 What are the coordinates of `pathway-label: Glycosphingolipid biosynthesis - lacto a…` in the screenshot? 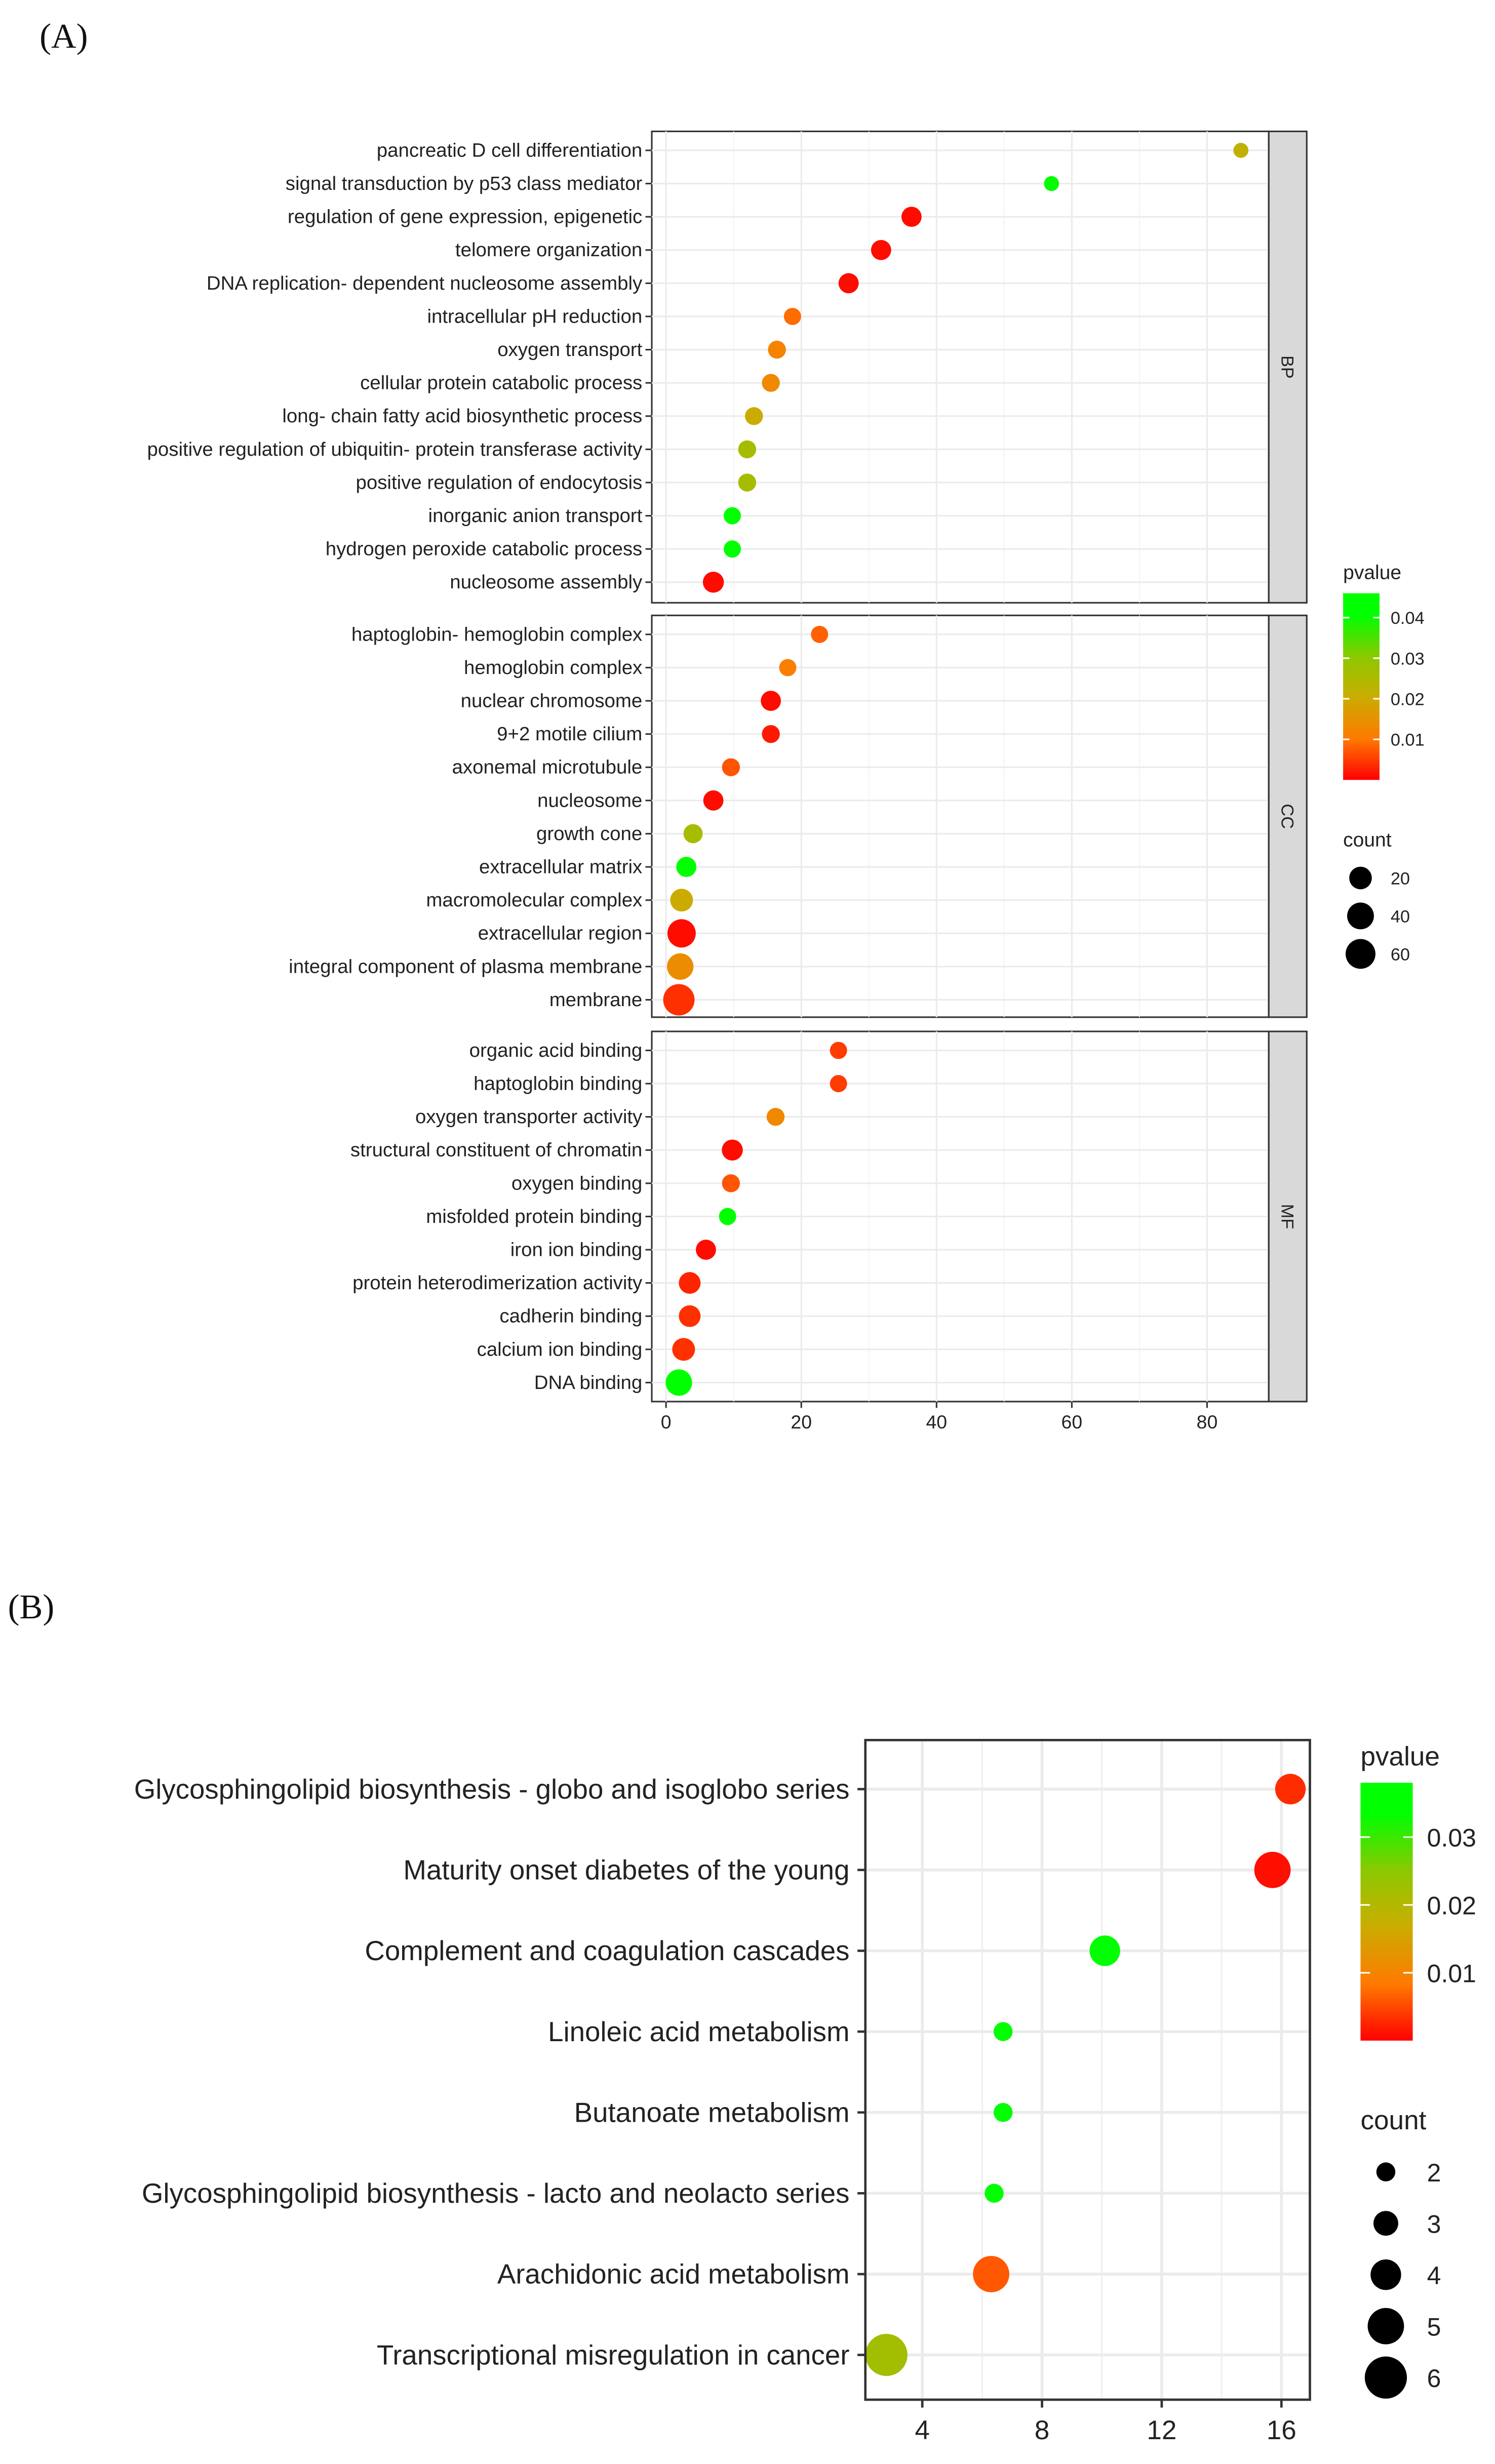 It's located at (496, 2194).